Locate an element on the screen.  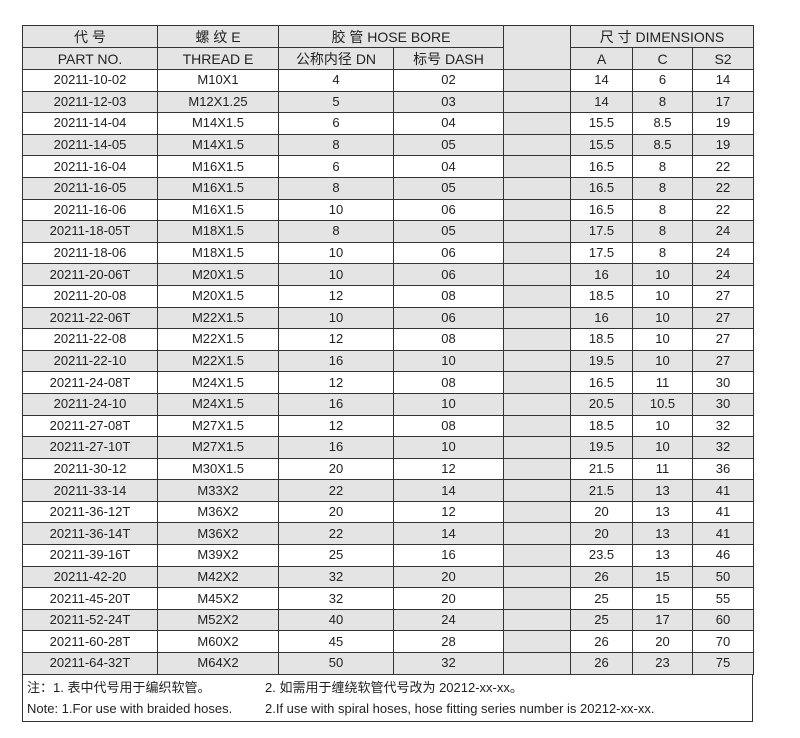
a-cell: 18.5 is located at coordinates (601, 296).